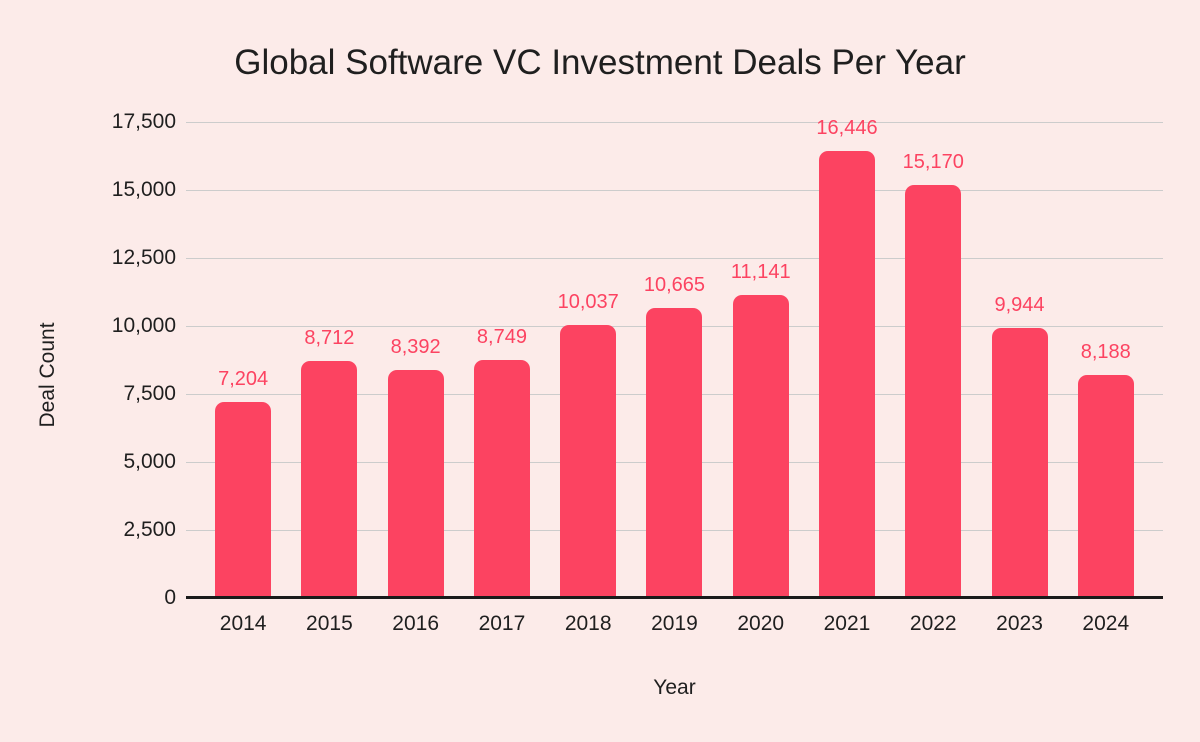 The height and width of the screenshot is (742, 1200). What do you see at coordinates (674, 597) in the screenshot?
I see `x-axis-line` at bounding box center [674, 597].